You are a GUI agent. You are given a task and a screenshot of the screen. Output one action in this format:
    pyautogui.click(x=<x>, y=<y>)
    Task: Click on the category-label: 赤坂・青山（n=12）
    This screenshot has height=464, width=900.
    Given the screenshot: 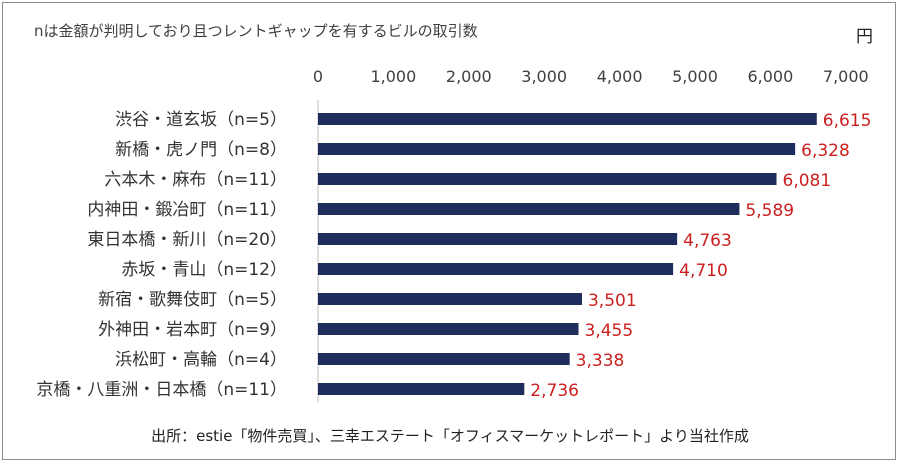 What is the action you would take?
    pyautogui.click(x=204, y=270)
    